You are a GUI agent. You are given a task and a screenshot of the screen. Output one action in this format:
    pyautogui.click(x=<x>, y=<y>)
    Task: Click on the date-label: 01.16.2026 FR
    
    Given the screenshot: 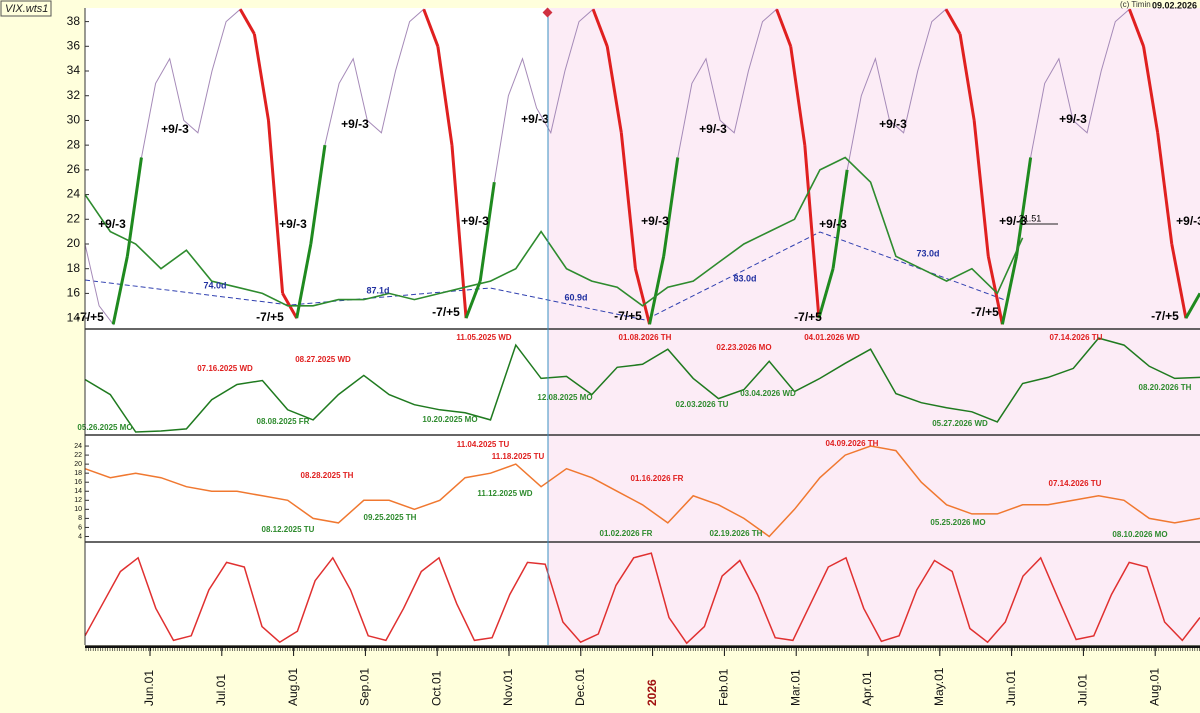 What is the action you would take?
    pyautogui.click(x=657, y=478)
    